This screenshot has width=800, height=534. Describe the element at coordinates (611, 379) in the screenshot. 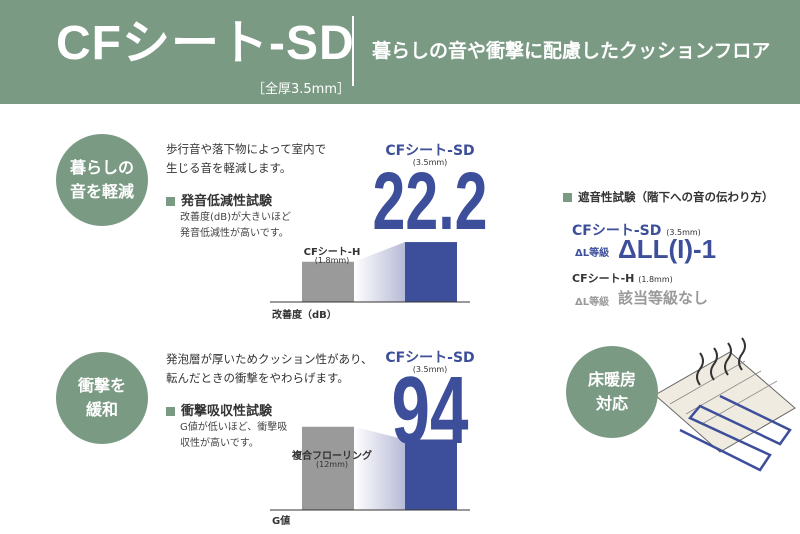

I see `badge-line: 床暖房` at that location.